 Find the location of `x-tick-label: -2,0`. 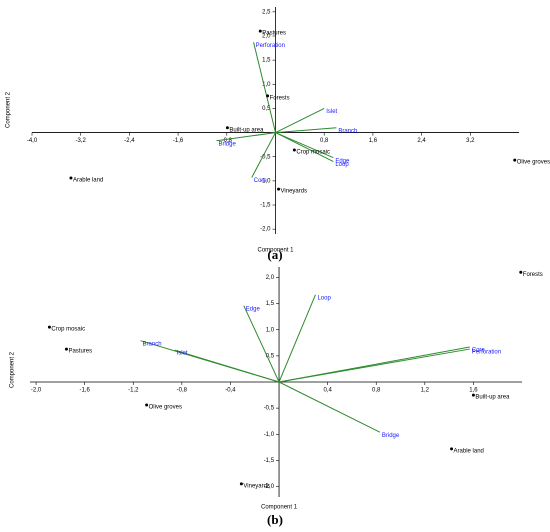

x-tick-label: -2,0 is located at coordinates (36, 391).